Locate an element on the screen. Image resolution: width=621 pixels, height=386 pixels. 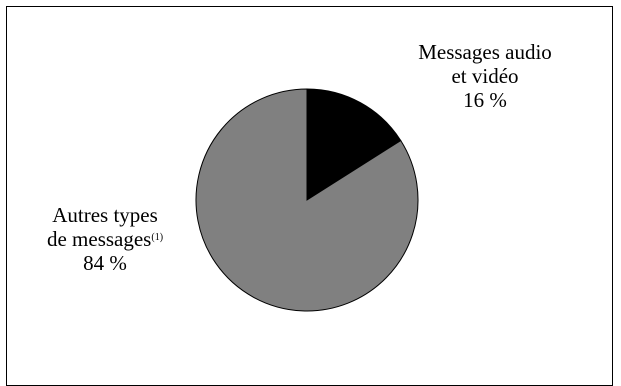
slice-label-other-line1: Autres types is located at coordinates (105, 215).